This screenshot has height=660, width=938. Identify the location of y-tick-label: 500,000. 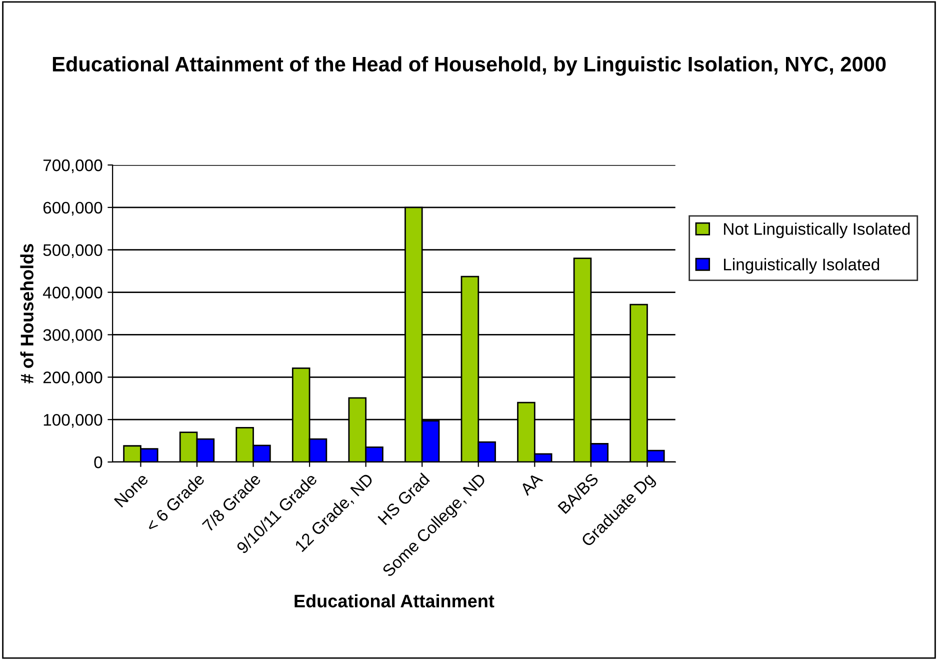
(72, 251).